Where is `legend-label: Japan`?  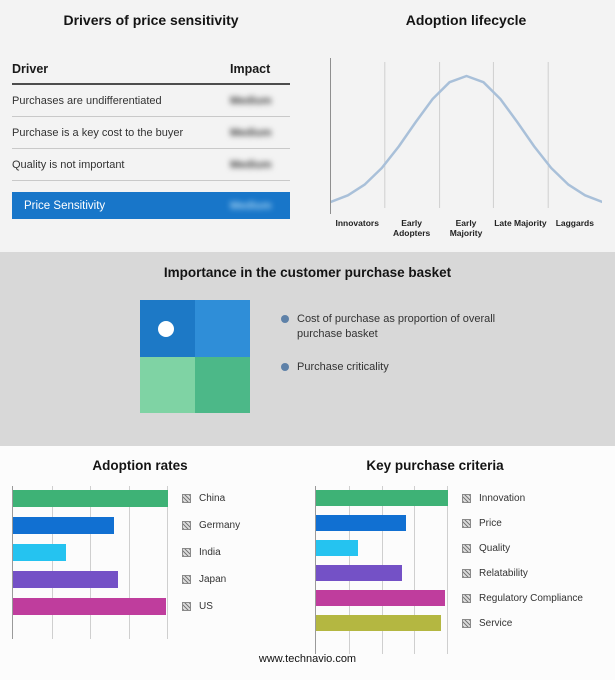
legend-label: Japan is located at coordinates (213, 579).